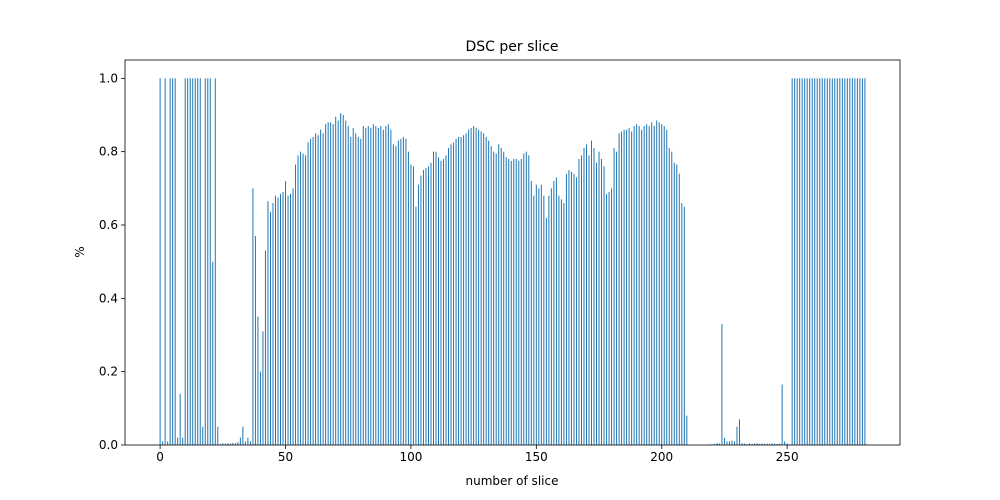 The height and width of the screenshot is (500, 1000). What do you see at coordinates (512, 47) in the screenshot?
I see `chart-title: DSC per slice` at bounding box center [512, 47].